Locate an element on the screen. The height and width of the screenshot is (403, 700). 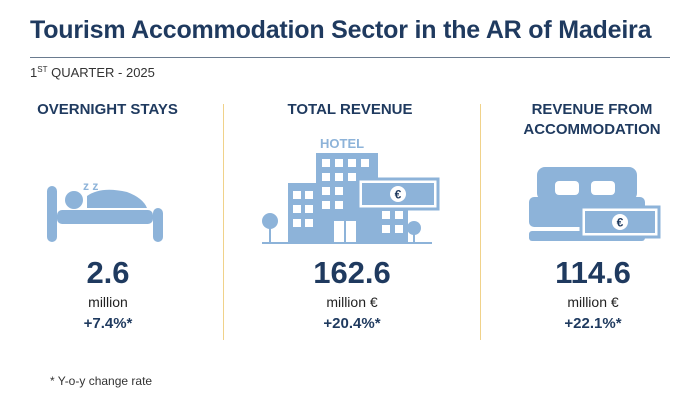
total-revenue-heading: TOTAL REVENUE is located at coordinates (350, 109).